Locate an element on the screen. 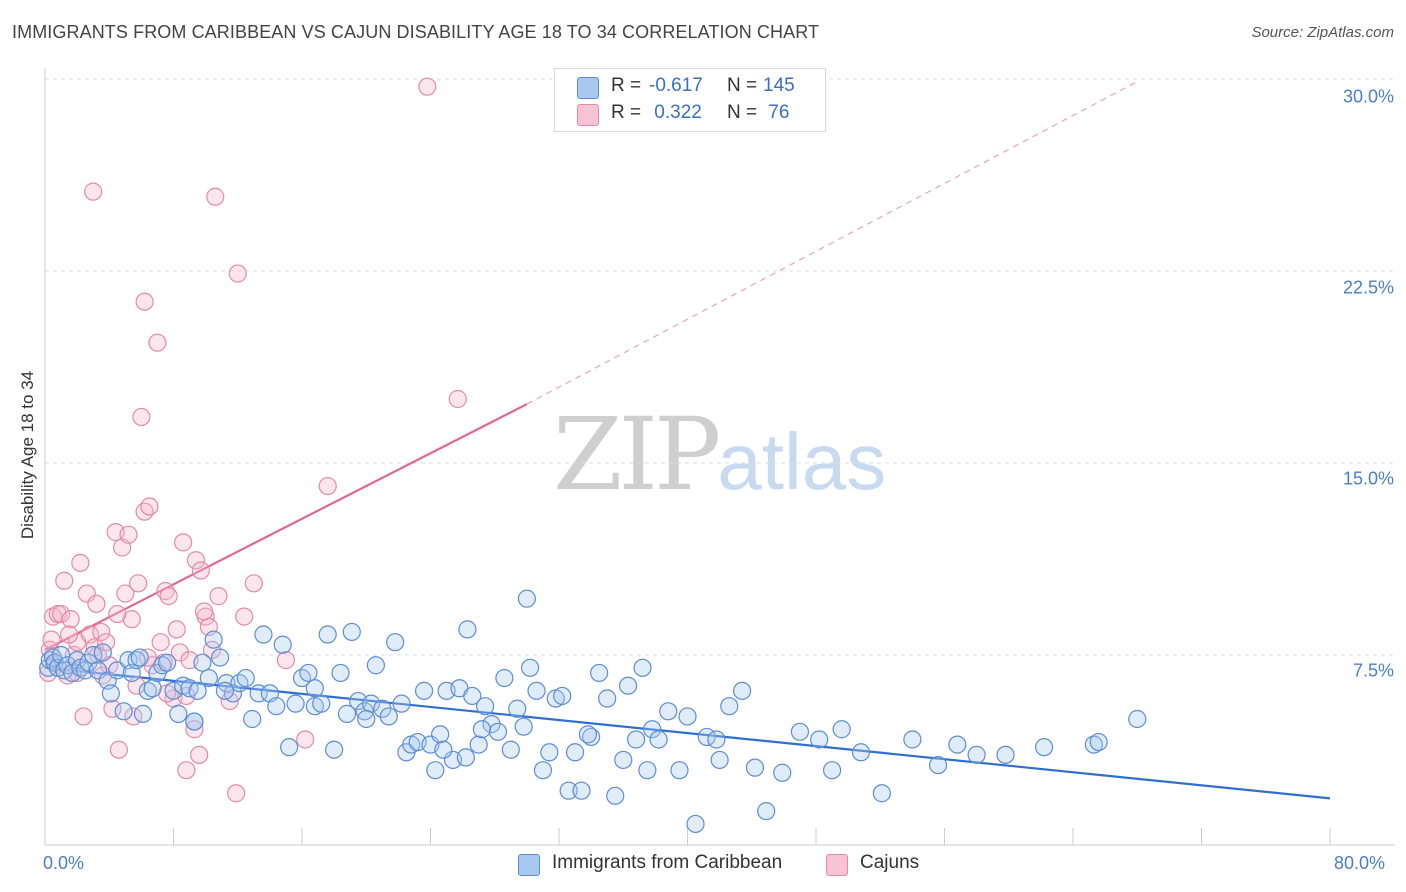 The image size is (1406, 892). source-credit: Source: ZipAtlas.com is located at coordinates (1322, 32).